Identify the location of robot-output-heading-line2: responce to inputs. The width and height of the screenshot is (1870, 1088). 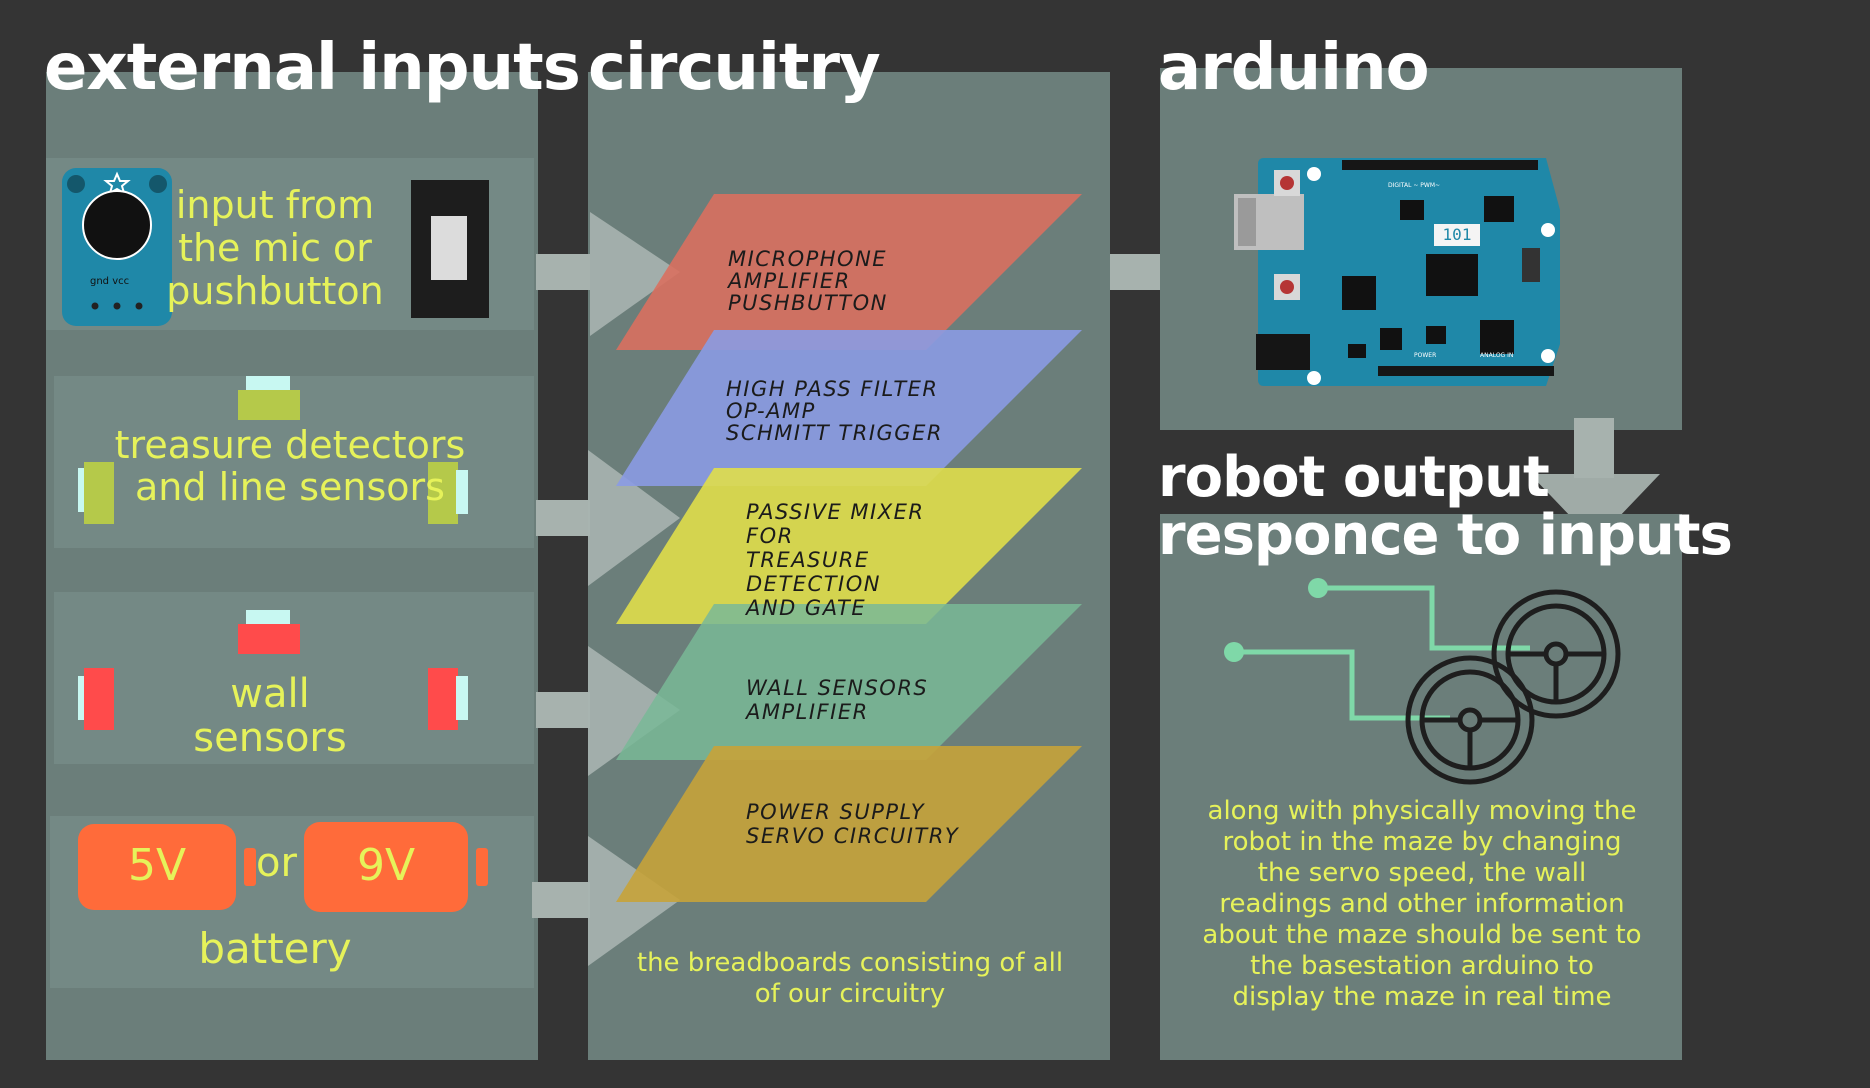
(1445, 535).